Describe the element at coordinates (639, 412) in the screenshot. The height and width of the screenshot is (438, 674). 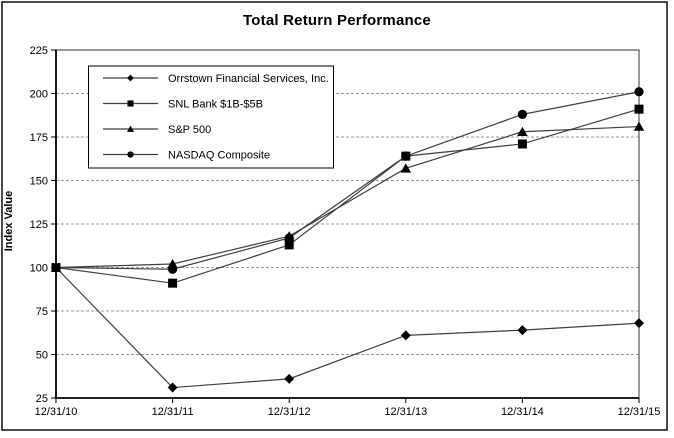
I see `x-tick-label: 12/31/15` at that location.